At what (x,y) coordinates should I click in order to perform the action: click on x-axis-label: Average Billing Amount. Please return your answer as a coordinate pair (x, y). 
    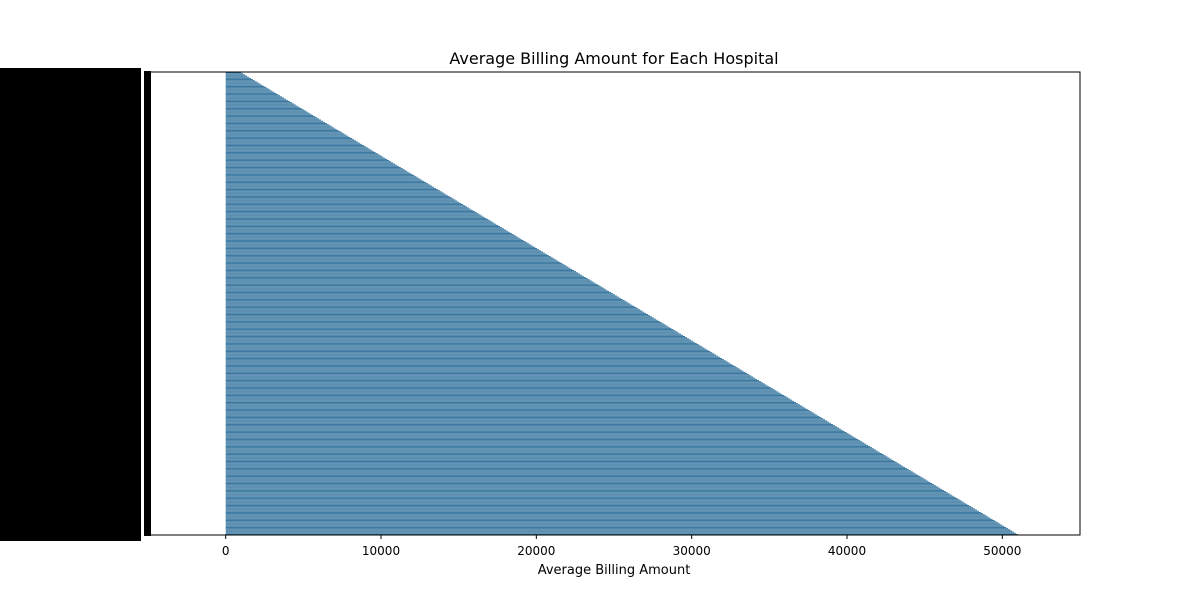
    Looking at the image, I should click on (614, 570).